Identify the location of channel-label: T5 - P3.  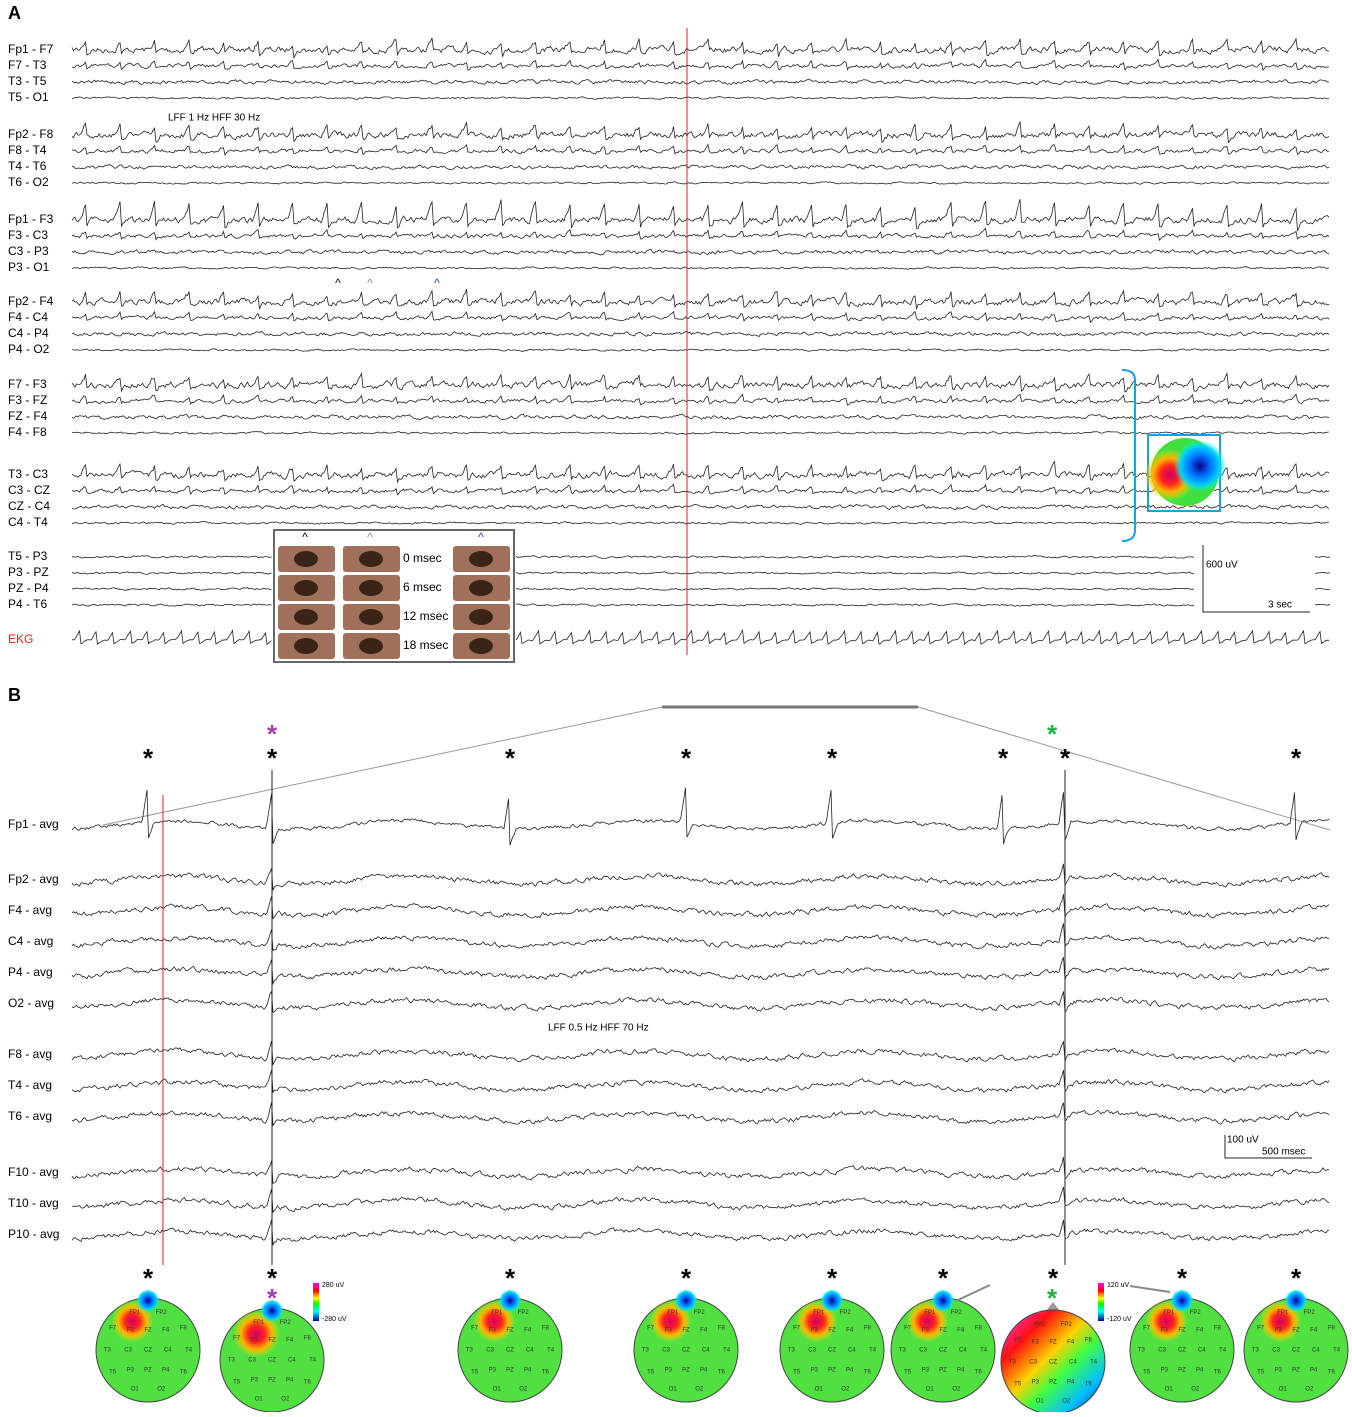
(28, 556).